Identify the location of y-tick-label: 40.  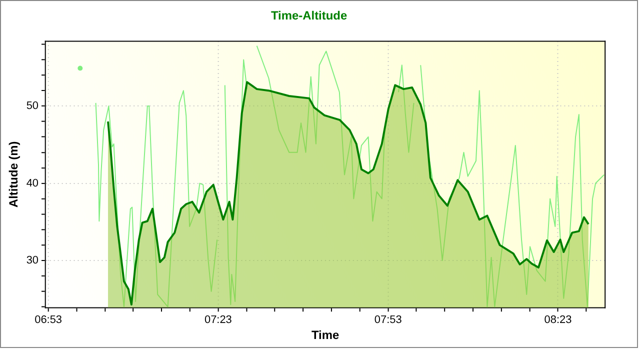
(32, 183).